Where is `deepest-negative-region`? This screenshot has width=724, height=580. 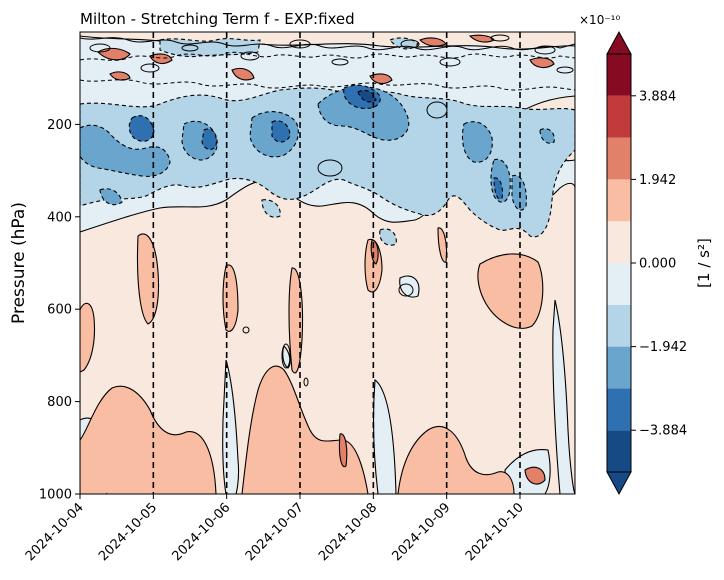 deepest-negative-region is located at coordinates (367, 96).